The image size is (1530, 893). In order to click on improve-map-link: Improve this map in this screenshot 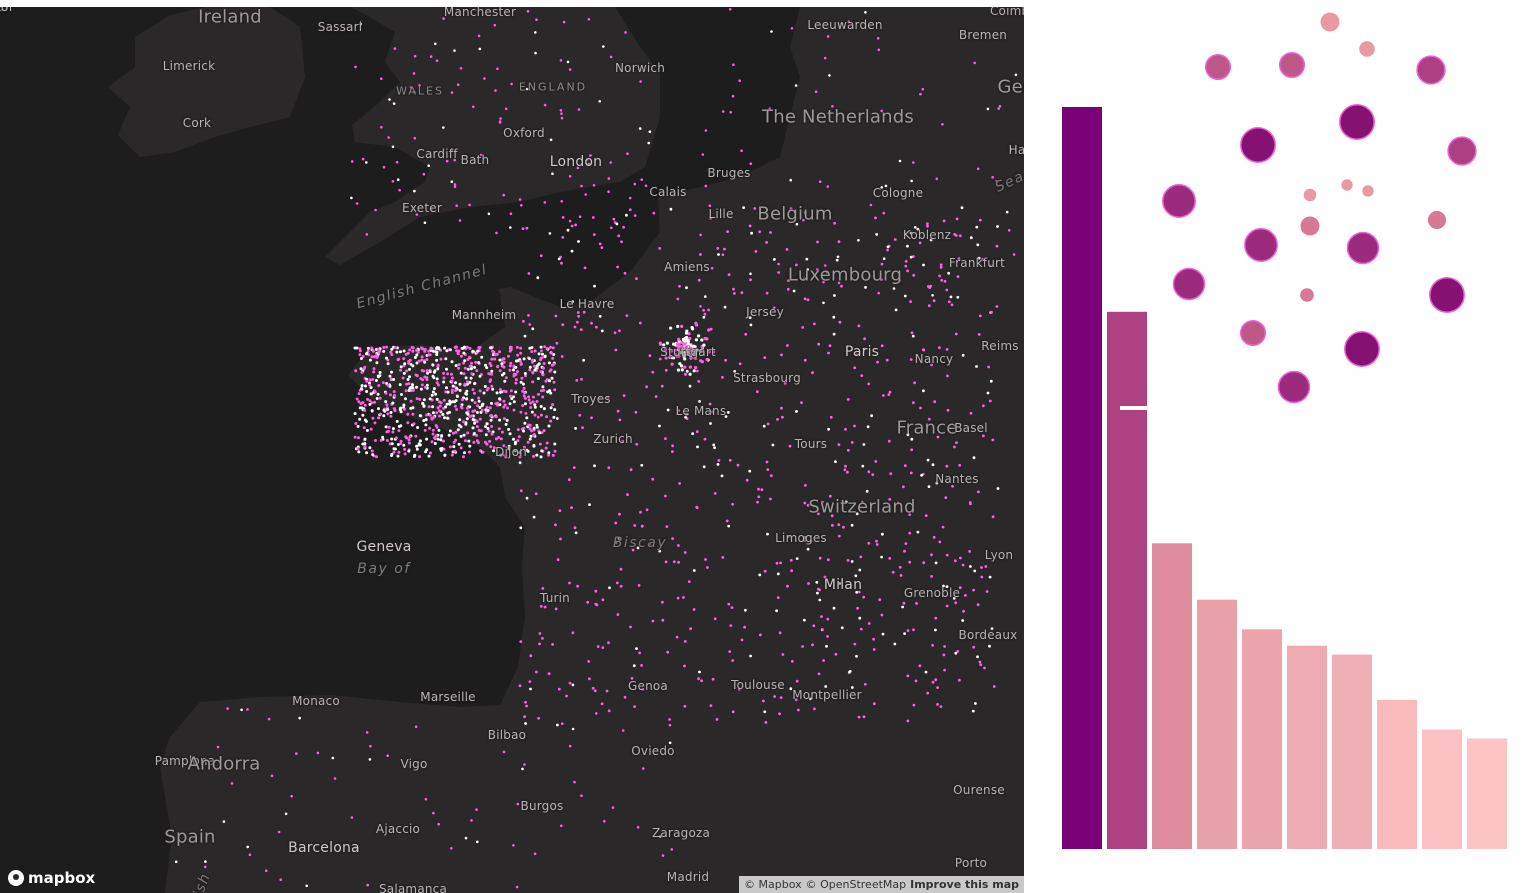, I will do `click(964, 884)`.